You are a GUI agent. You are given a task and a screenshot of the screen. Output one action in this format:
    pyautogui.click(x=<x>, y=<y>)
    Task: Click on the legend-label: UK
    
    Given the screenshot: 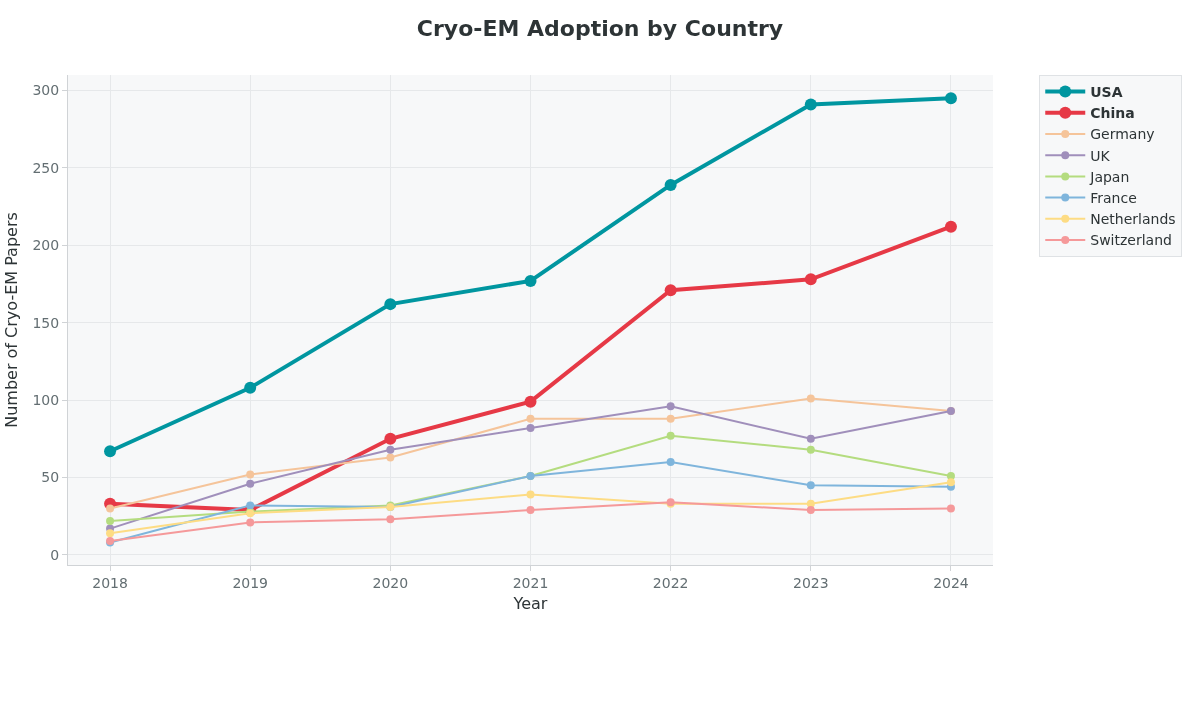 What is the action you would take?
    pyautogui.click(x=1100, y=155)
    